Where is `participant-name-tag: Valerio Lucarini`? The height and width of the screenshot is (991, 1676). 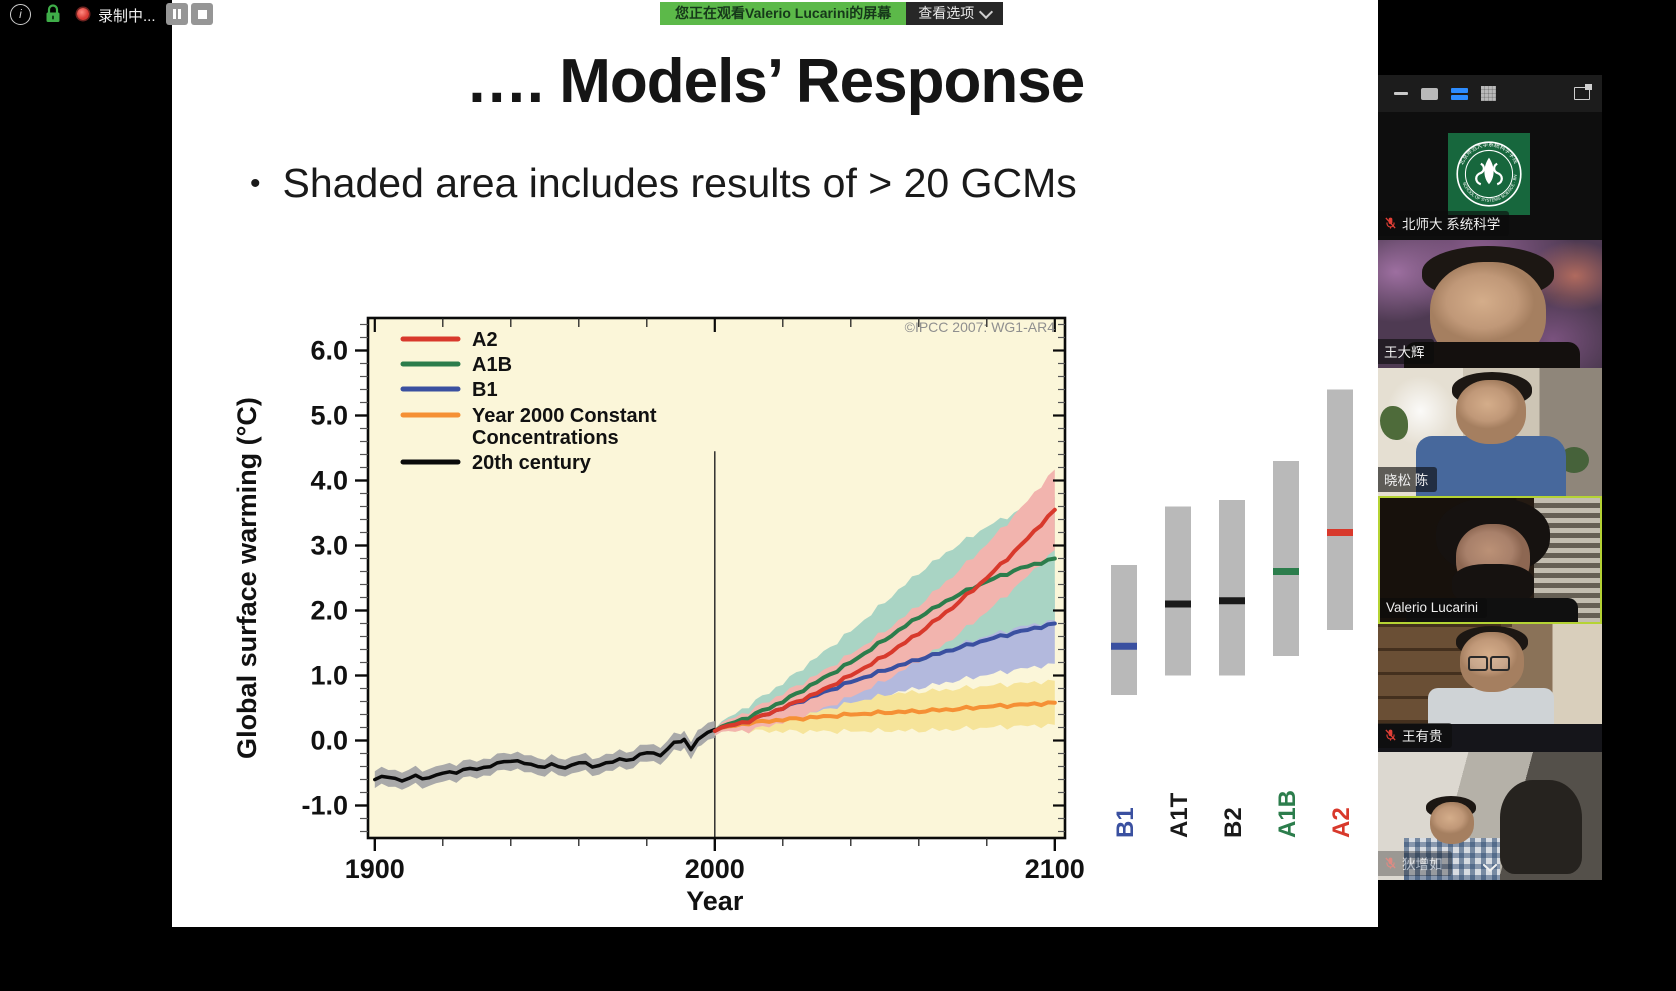 participant-name-tag: Valerio Lucarini is located at coordinates (1434, 608).